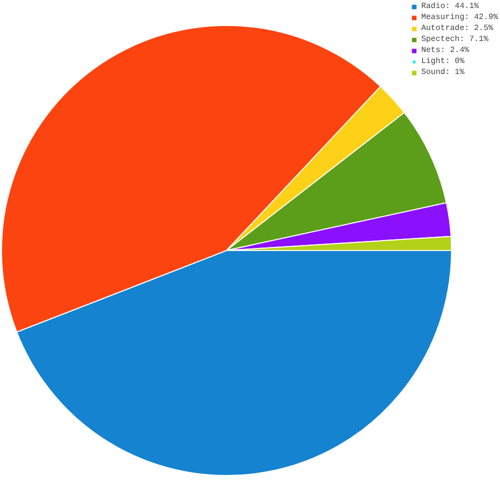 This screenshot has height=500, width=500. I want to click on legend-label: Light: 0%, so click(442, 61).